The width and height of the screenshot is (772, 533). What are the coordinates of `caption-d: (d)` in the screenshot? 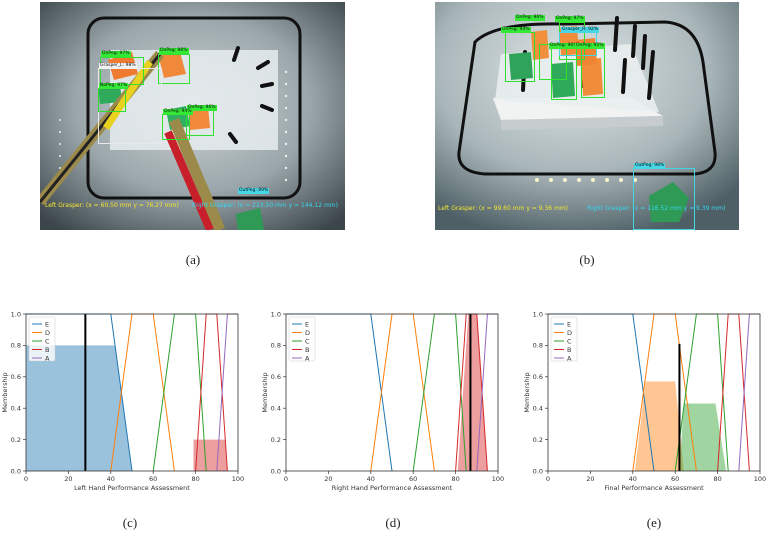 It's located at (393, 522).